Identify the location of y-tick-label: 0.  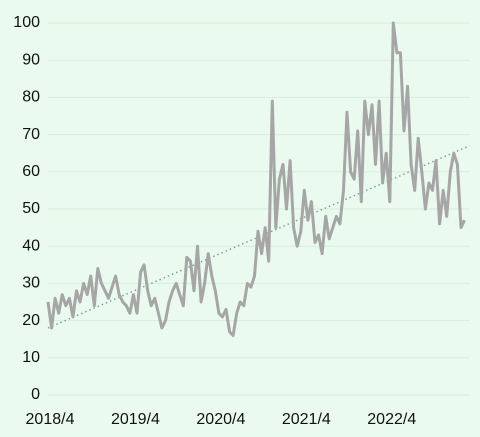
(35, 394).